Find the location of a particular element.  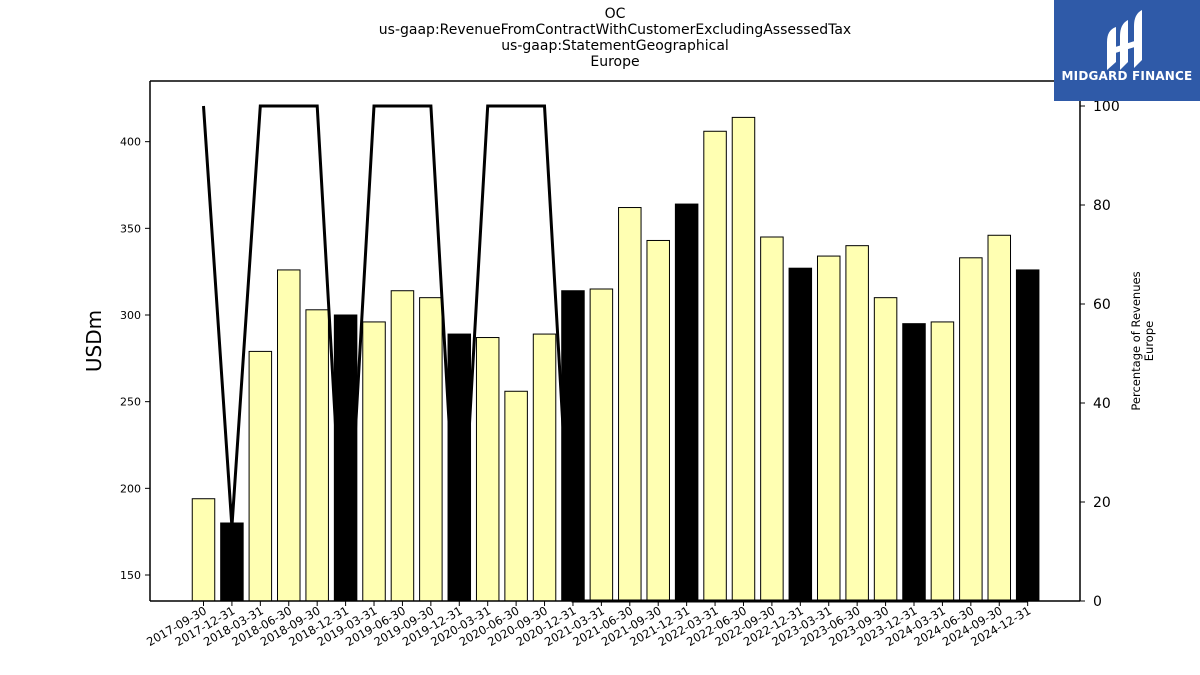

y2-tick-label-60: 60 is located at coordinates (1102, 305).